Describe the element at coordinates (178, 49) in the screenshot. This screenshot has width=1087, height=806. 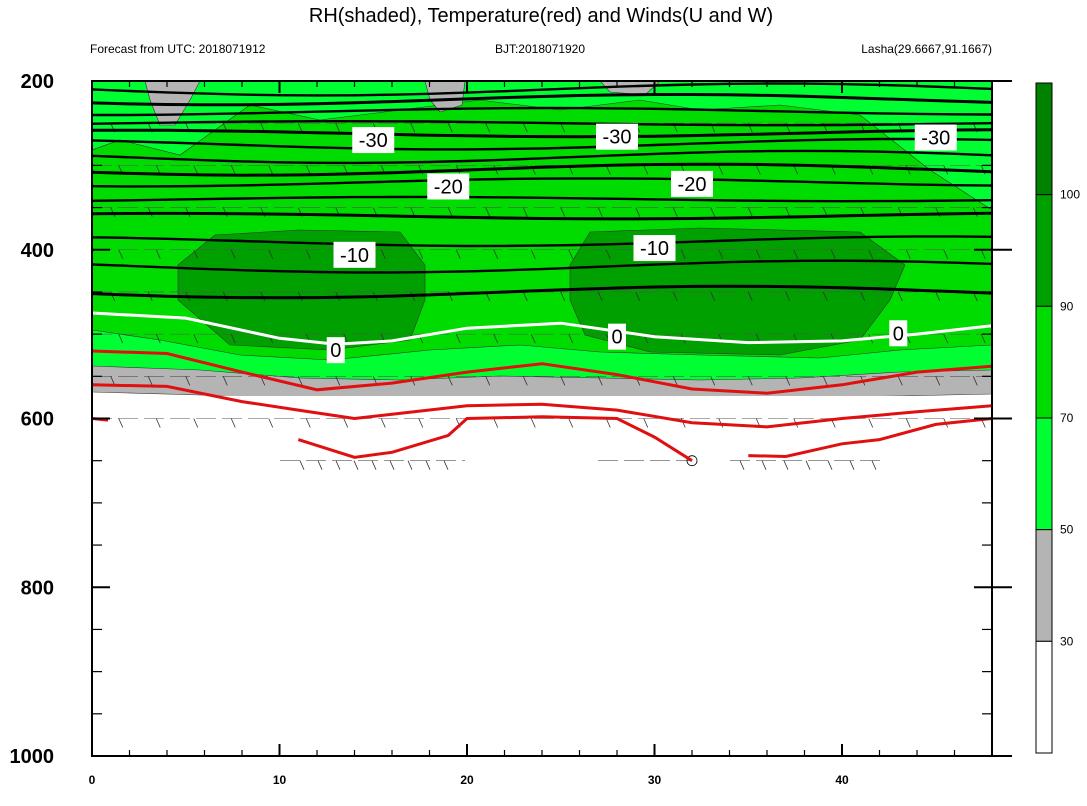
I see `forecast-subtitle: Forecast from UTC: 2018071912` at that location.